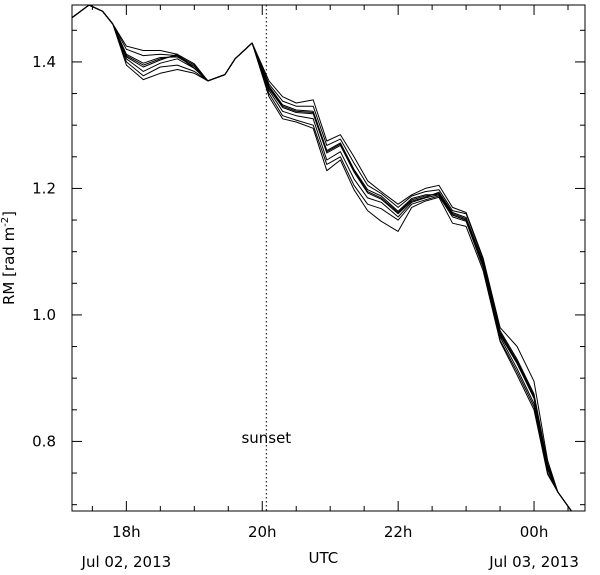  I want to click on y-axis-label: RM [rad m-2], so click(9, 258).